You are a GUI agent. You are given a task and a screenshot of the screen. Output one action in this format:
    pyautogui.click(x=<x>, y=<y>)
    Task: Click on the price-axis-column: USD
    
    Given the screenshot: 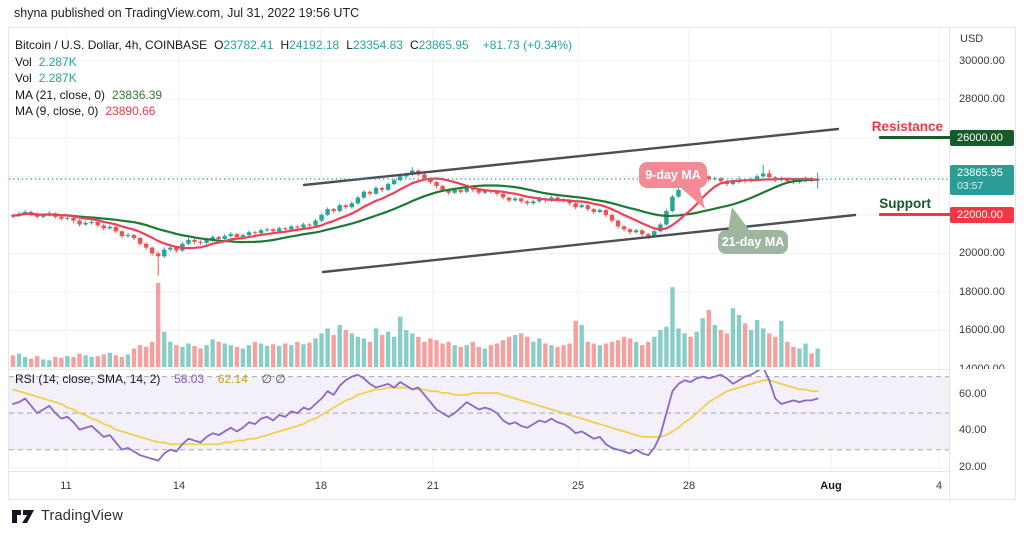 What is the action you would take?
    pyautogui.click(x=982, y=264)
    